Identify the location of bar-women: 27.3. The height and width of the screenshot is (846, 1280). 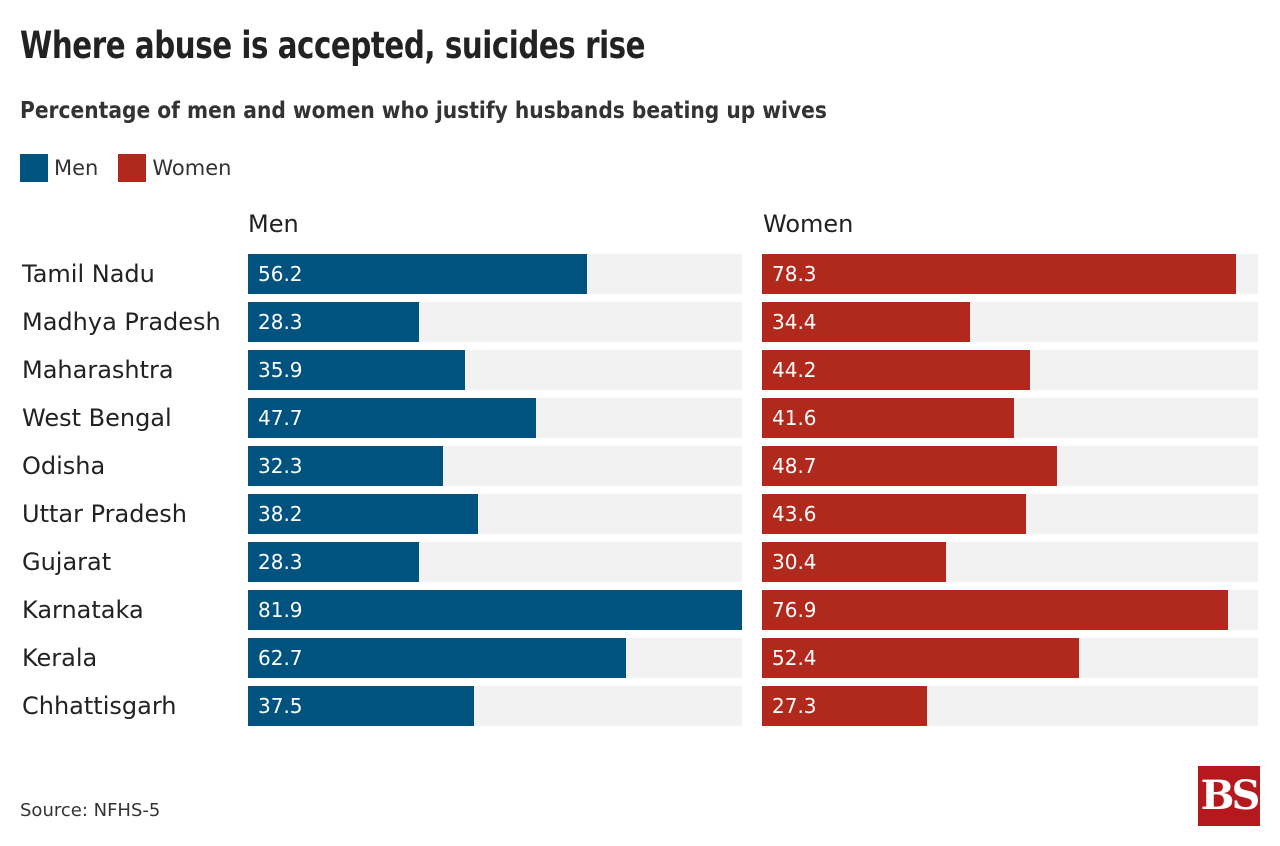
(845, 706).